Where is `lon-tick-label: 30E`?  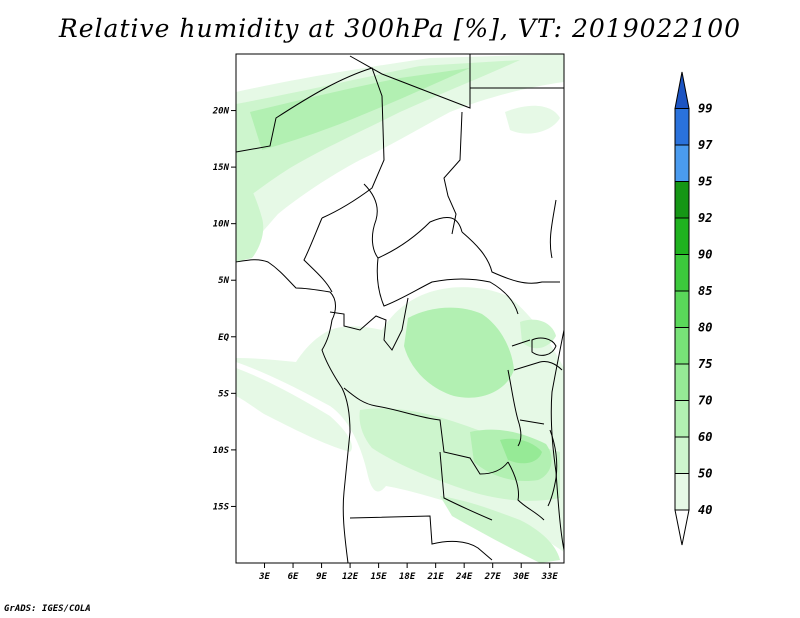 lon-tick-label: 30E is located at coordinates (521, 577).